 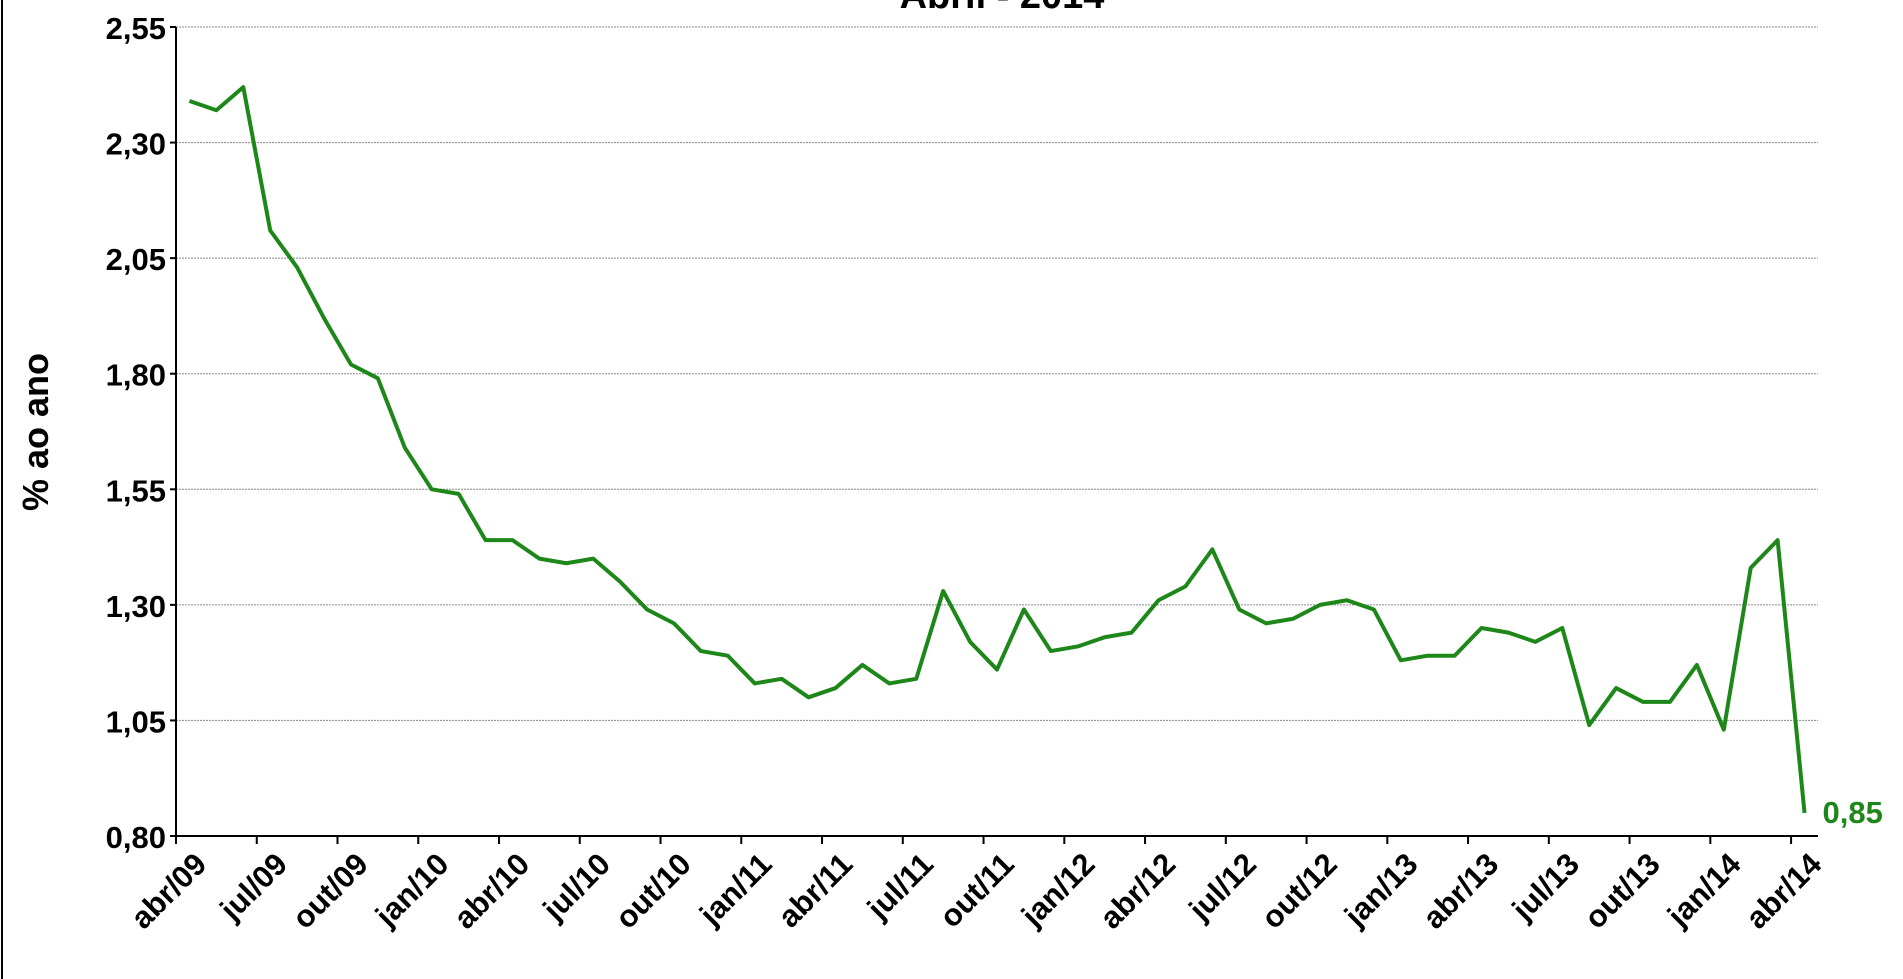 I want to click on x-tick-label: jan/12, so click(x=1058, y=890).